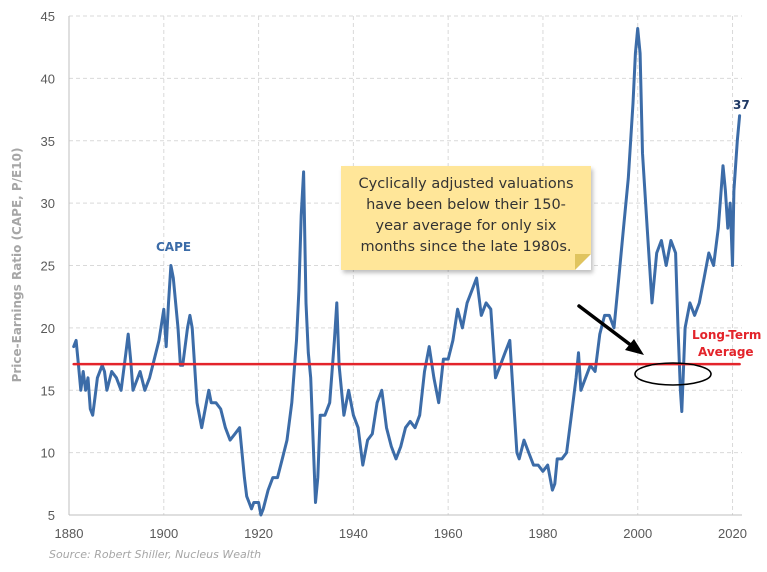 This screenshot has width=767, height=572. I want to click on annotation-line-4: months since the late 1980s., so click(466, 247).